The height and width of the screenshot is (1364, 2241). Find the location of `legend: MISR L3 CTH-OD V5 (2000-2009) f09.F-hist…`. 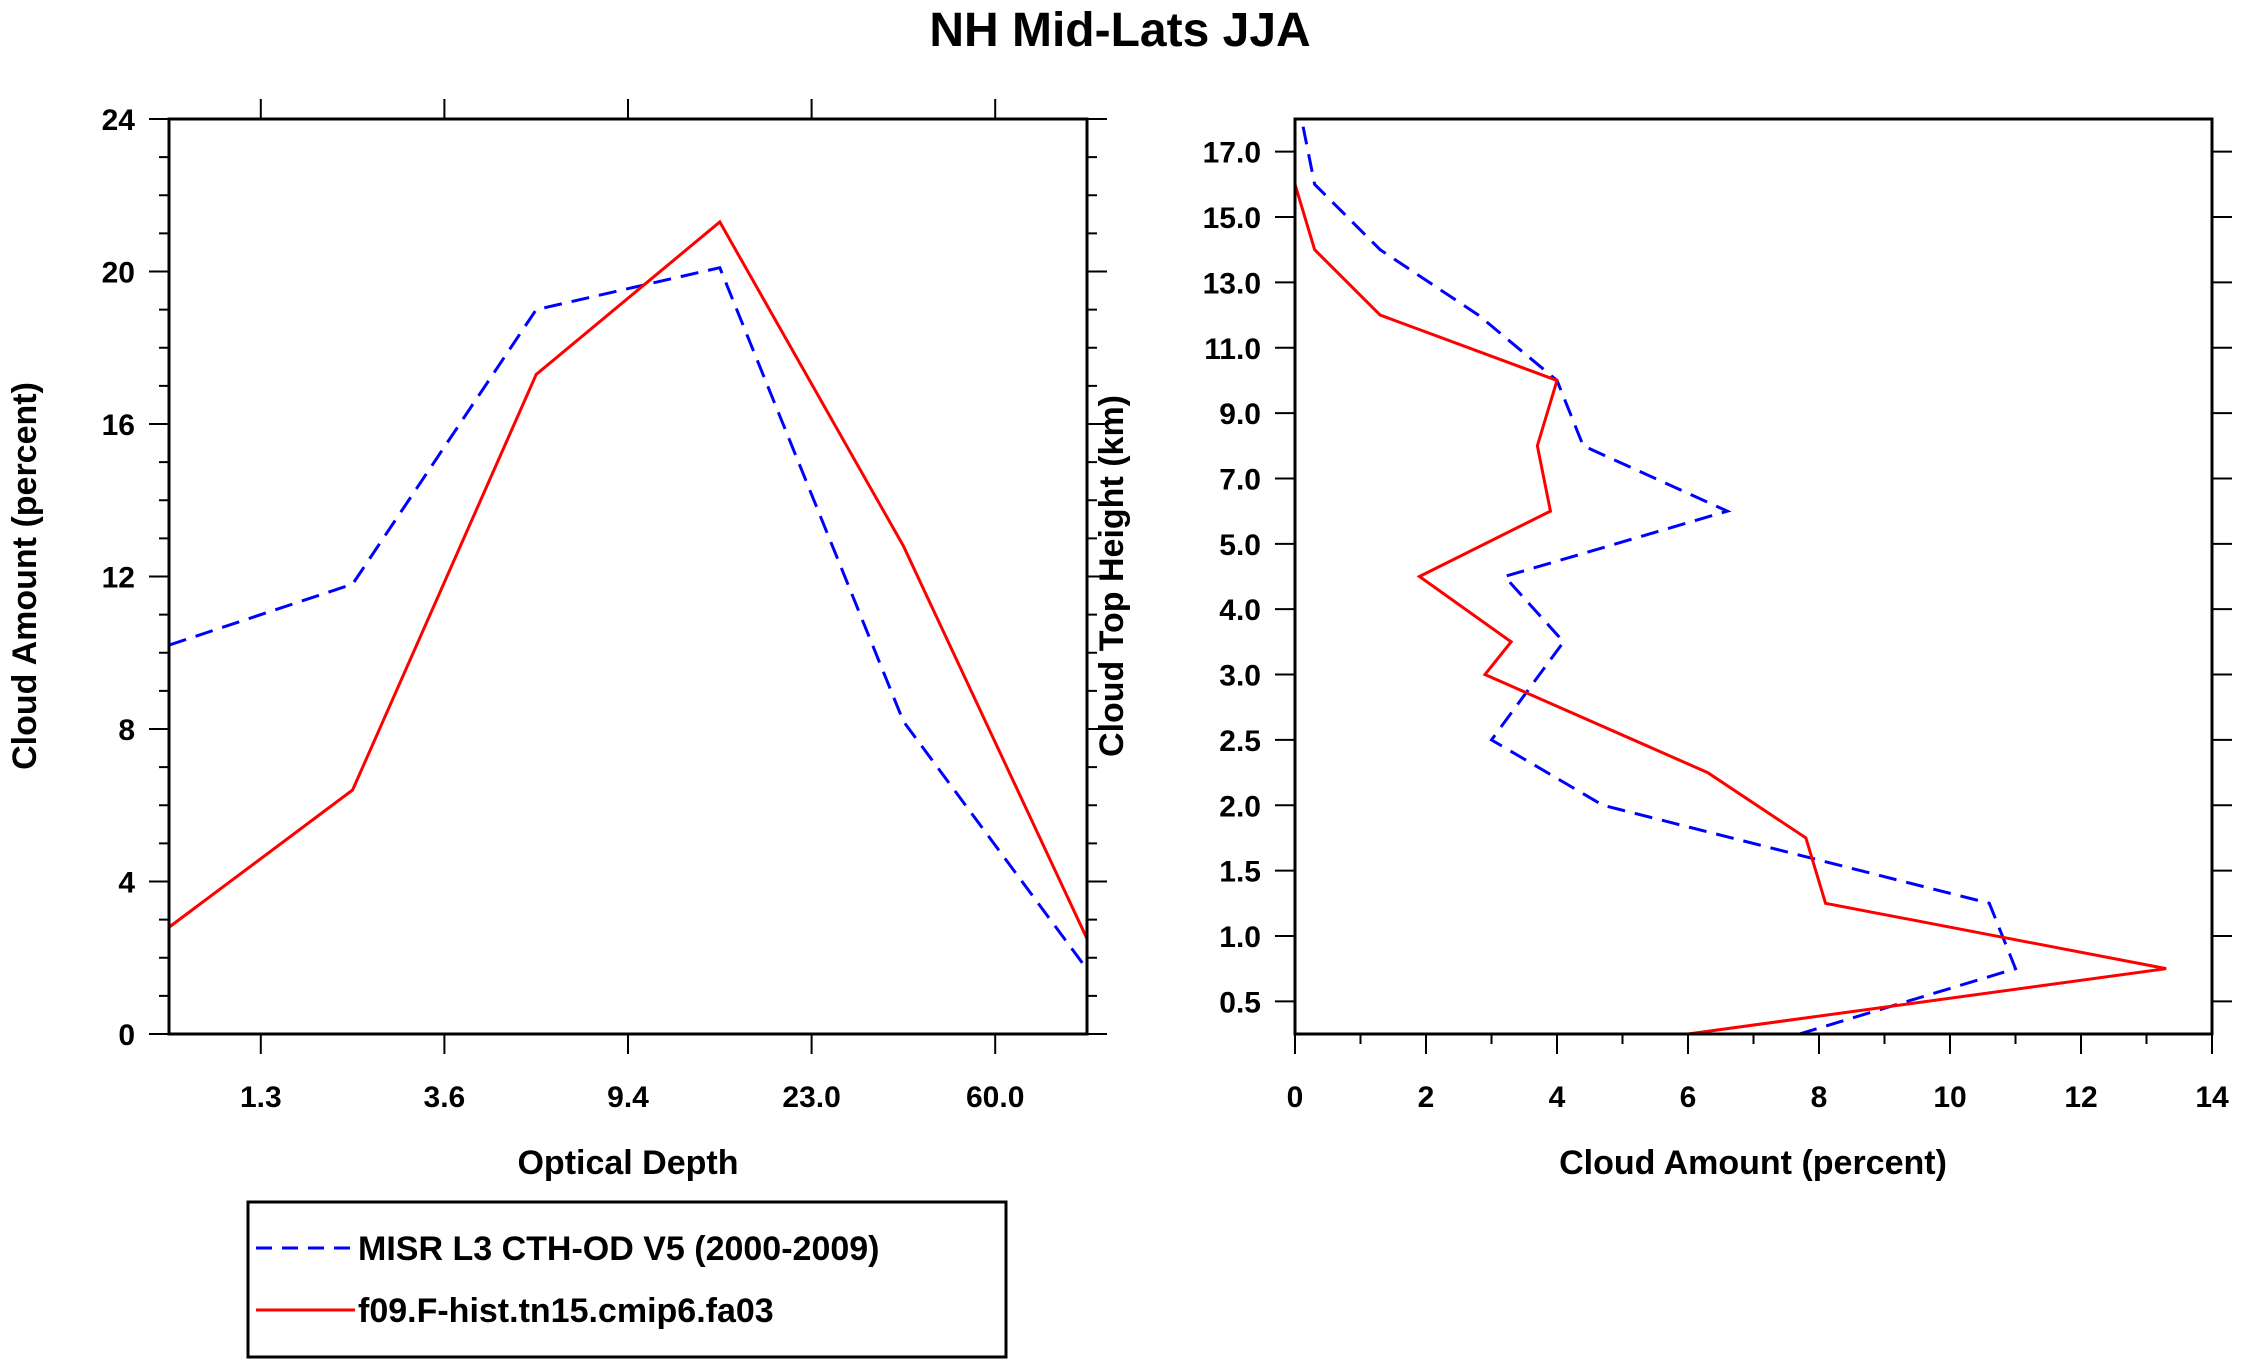

legend: MISR L3 CTH-OD V5 (2000-2009) f09.F-hist… is located at coordinates (627, 1279).